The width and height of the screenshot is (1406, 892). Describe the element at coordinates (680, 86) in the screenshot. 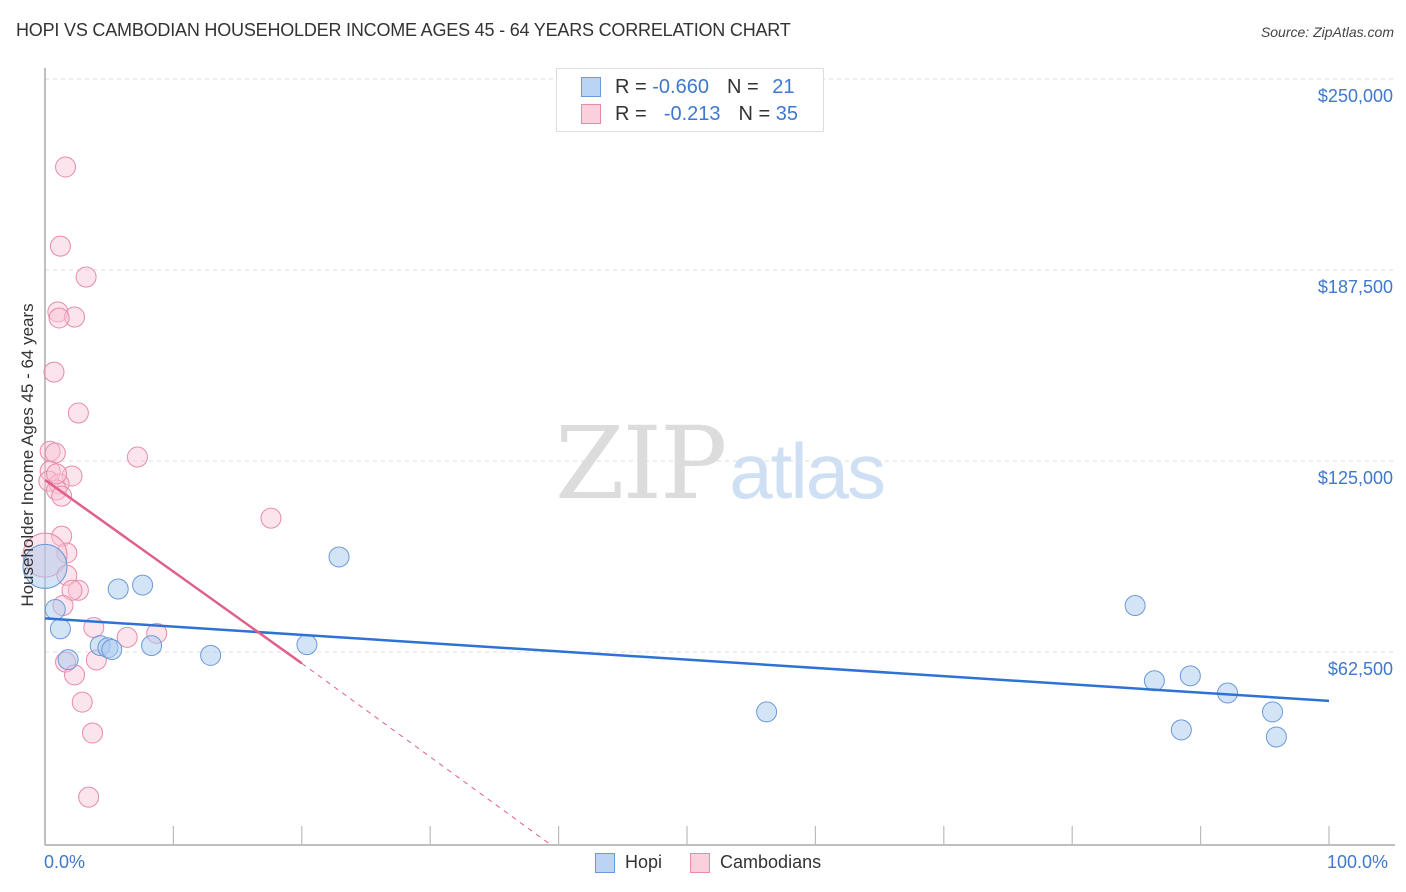

I see `r-value: -0.660` at that location.